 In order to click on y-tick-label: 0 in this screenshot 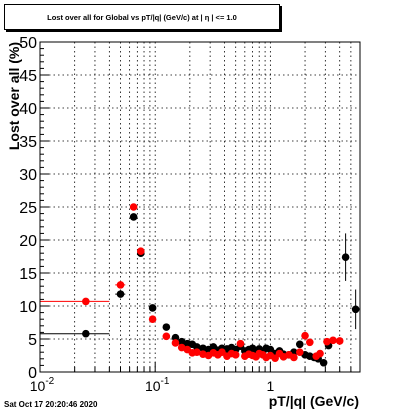, I will do `click(32, 373)`.